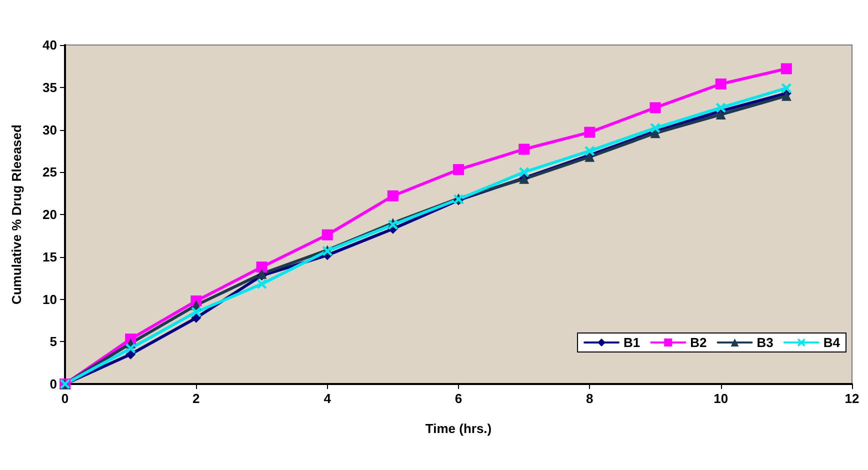  What do you see at coordinates (328, 398) in the screenshot?
I see `x-tick-label: 4` at bounding box center [328, 398].